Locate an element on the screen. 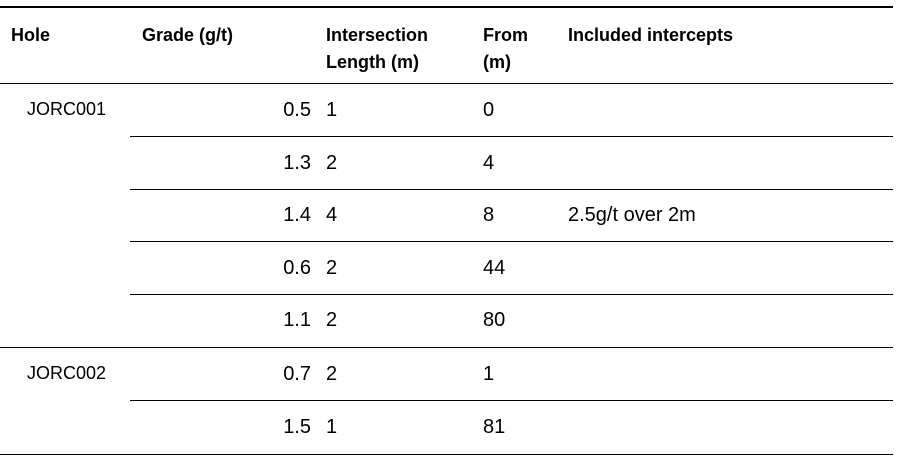 This screenshot has height=463, width=898. from-cell: 1 is located at coordinates (489, 374).